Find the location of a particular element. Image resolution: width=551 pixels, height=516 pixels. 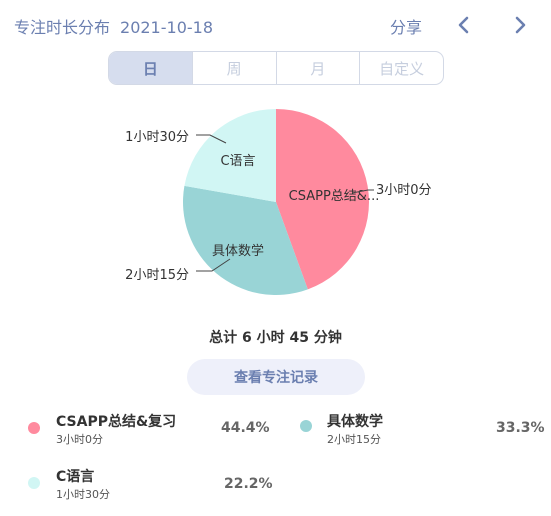

period-tabs: 日 周 月 自定义 is located at coordinates (276, 68).